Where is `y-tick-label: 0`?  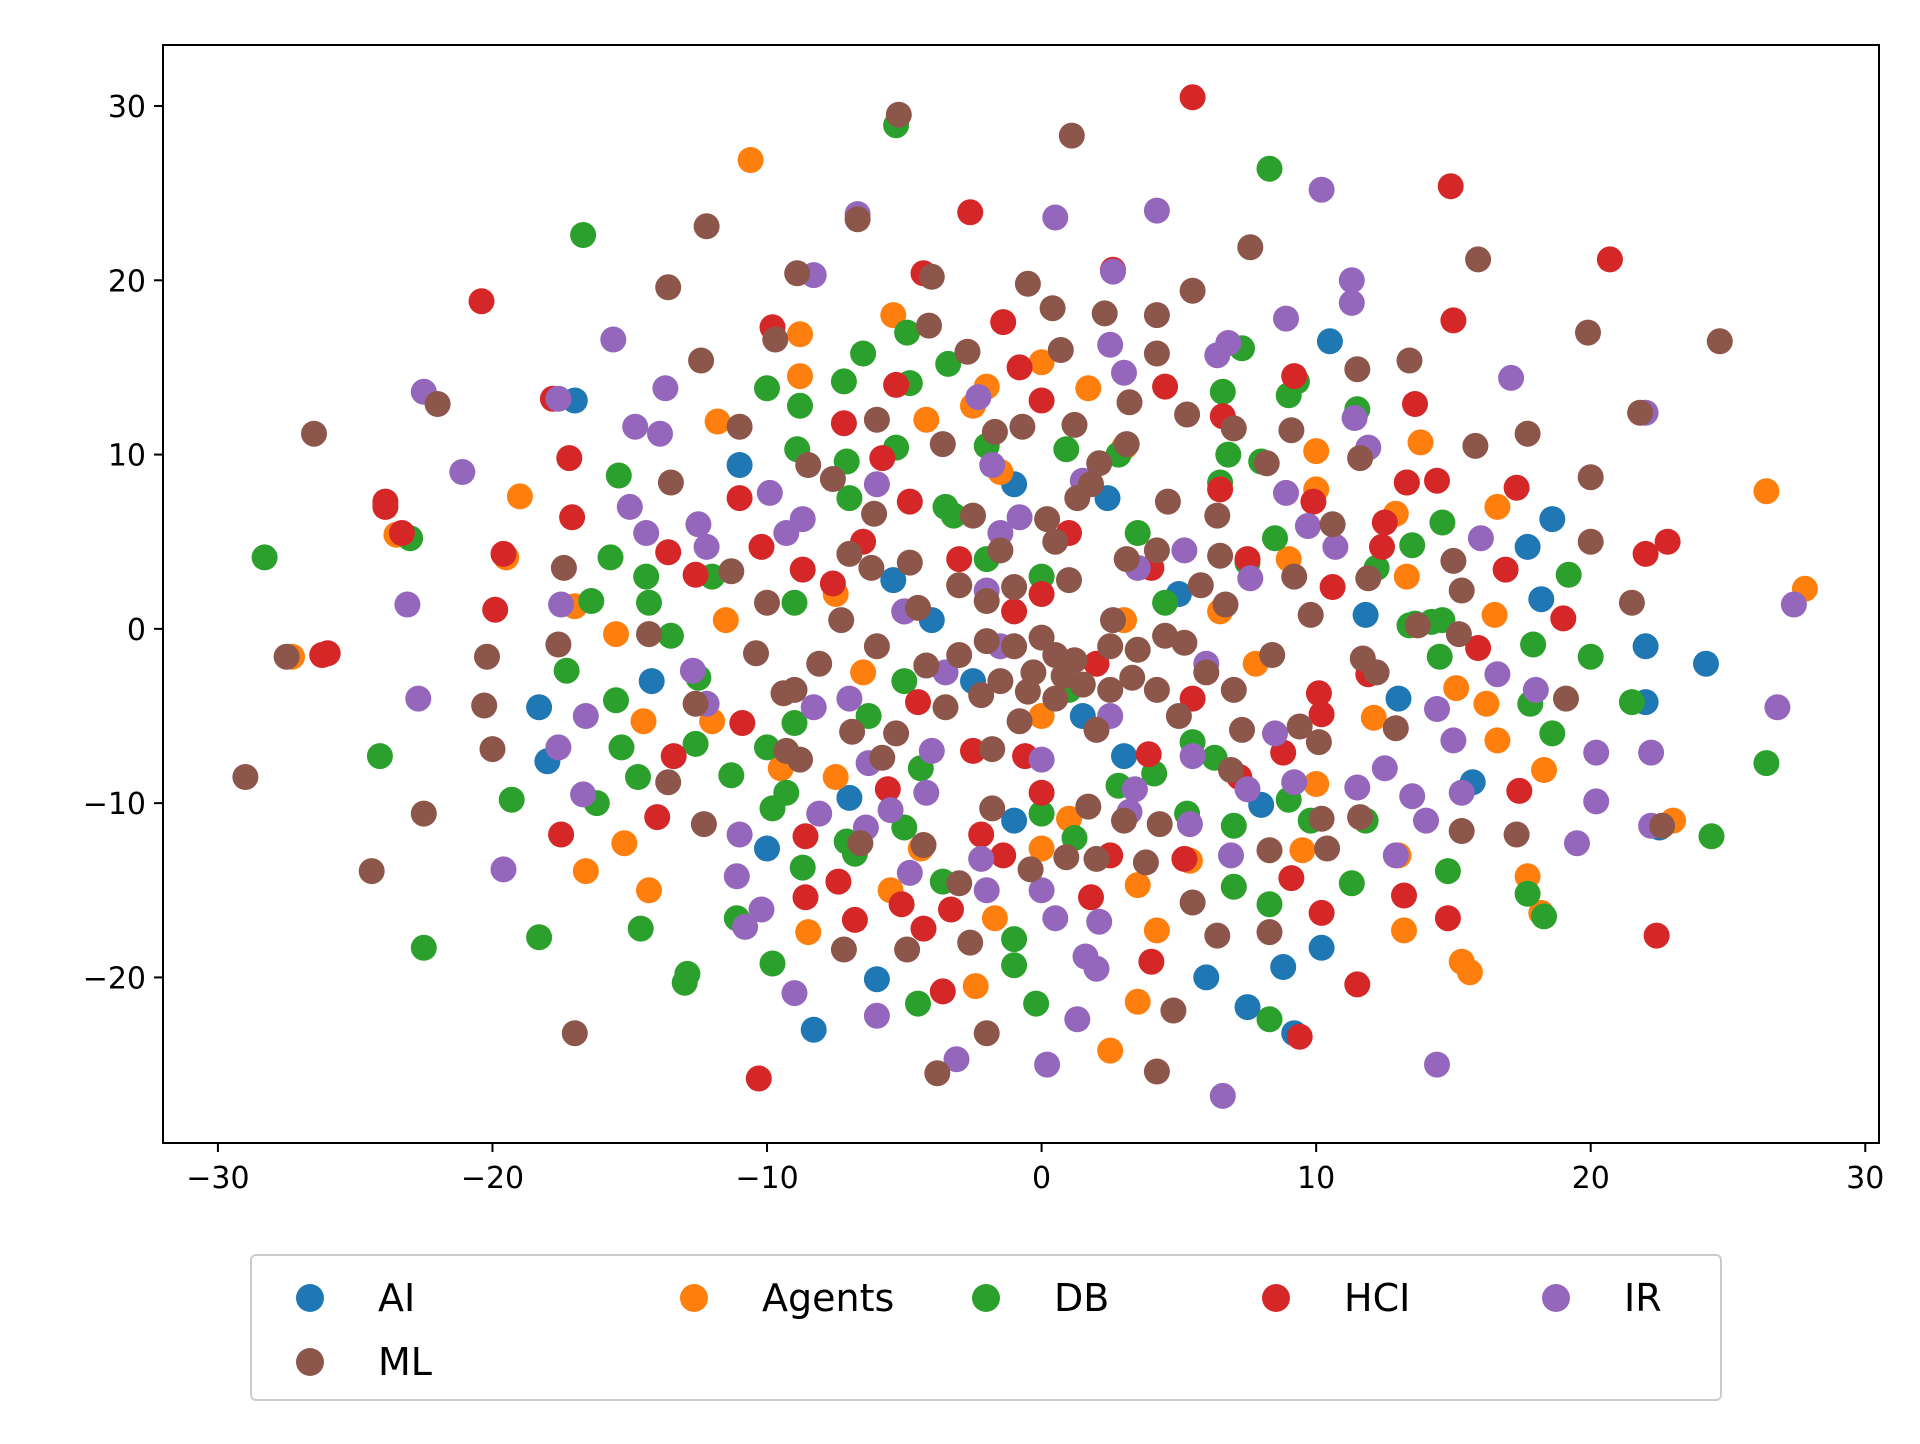 y-tick-label: 0 is located at coordinates (136, 630).